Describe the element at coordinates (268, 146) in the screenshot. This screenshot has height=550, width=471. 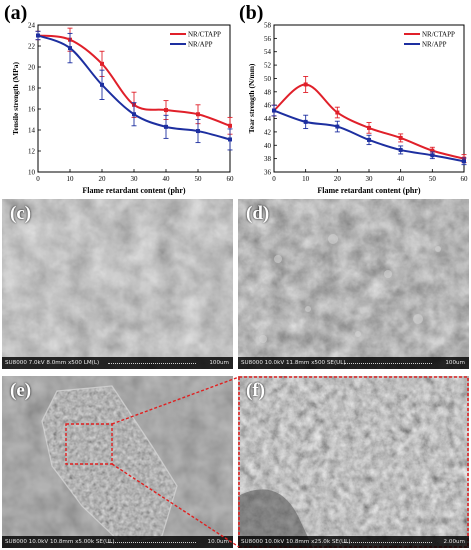
I see `chart-b-ytick-label: 40` at that location.